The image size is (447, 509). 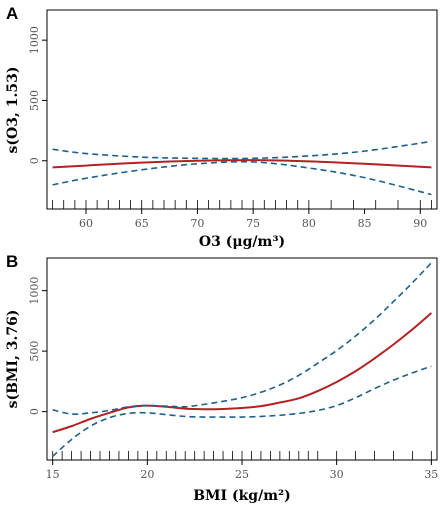 What do you see at coordinates (242, 204) in the screenshot?
I see `panel-a-rug` at bounding box center [242, 204].